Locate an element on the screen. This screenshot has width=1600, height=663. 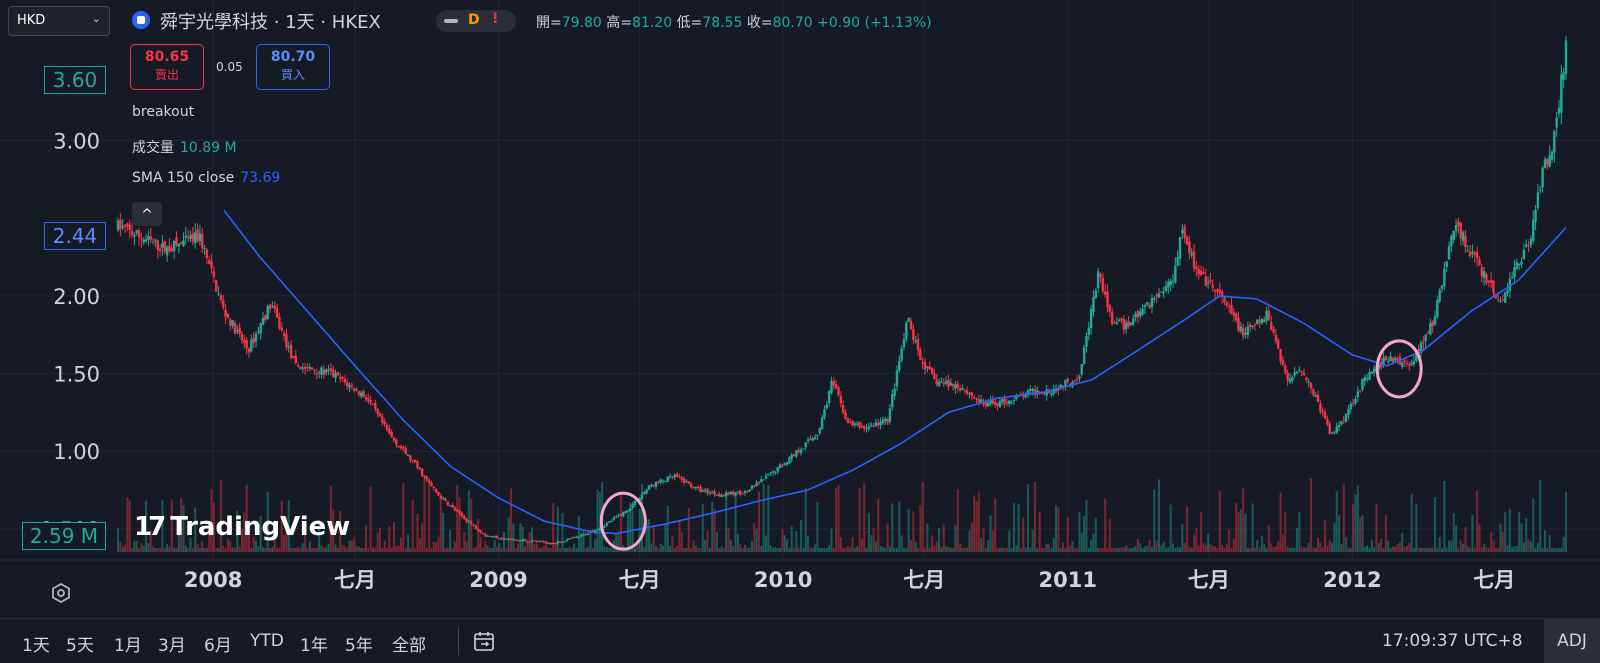
range-button: 1年 is located at coordinates (314, 646).